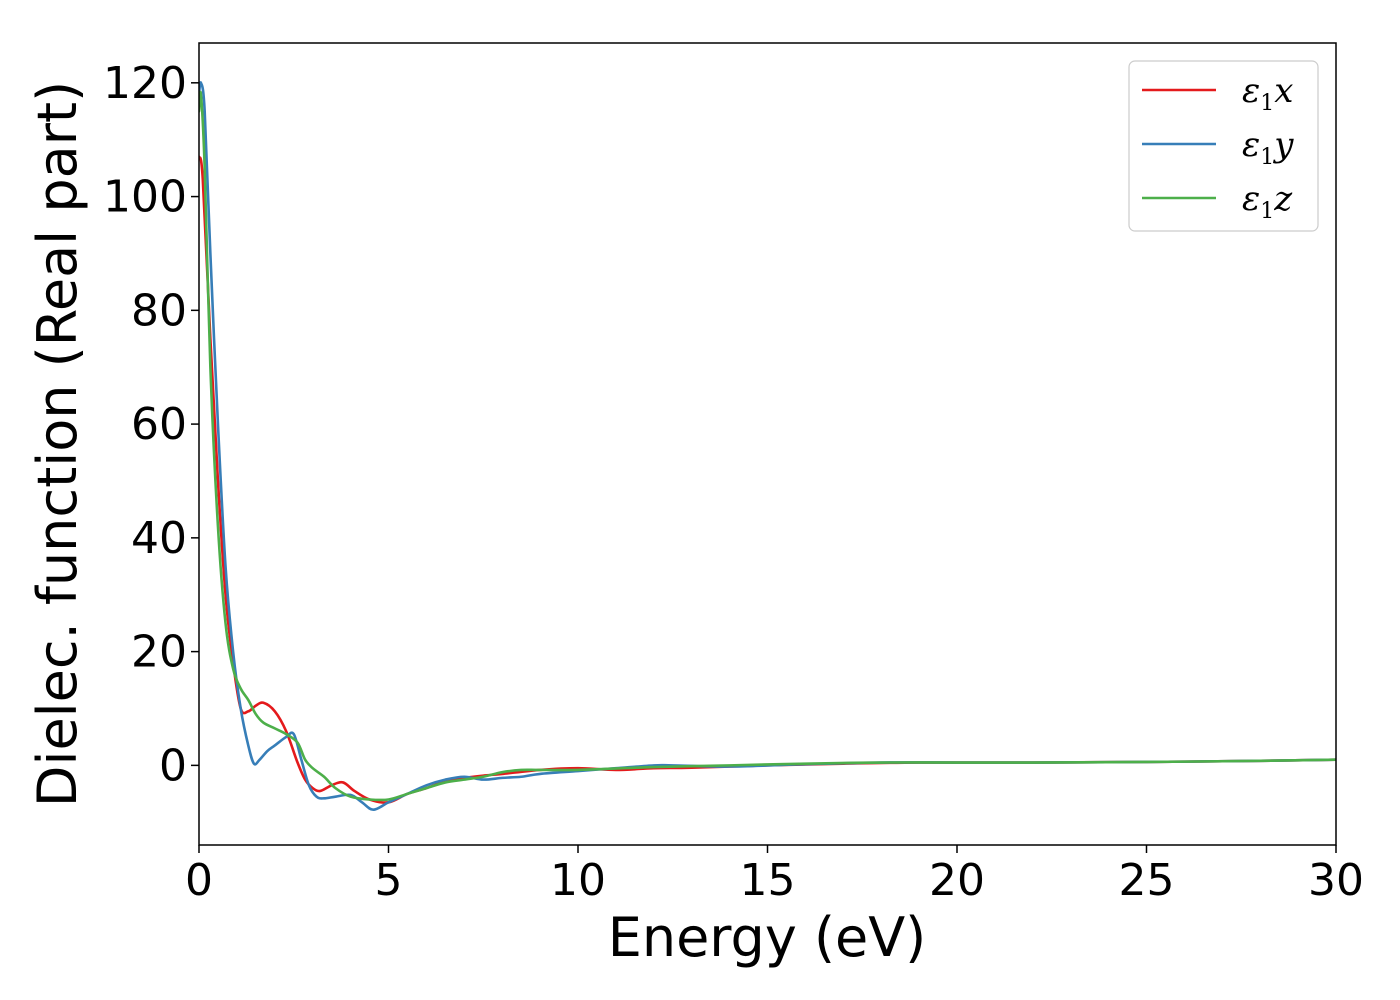 The height and width of the screenshot is (1000, 1400). Describe the element at coordinates (159, 652) in the screenshot. I see `y-tick-label: 20` at that location.